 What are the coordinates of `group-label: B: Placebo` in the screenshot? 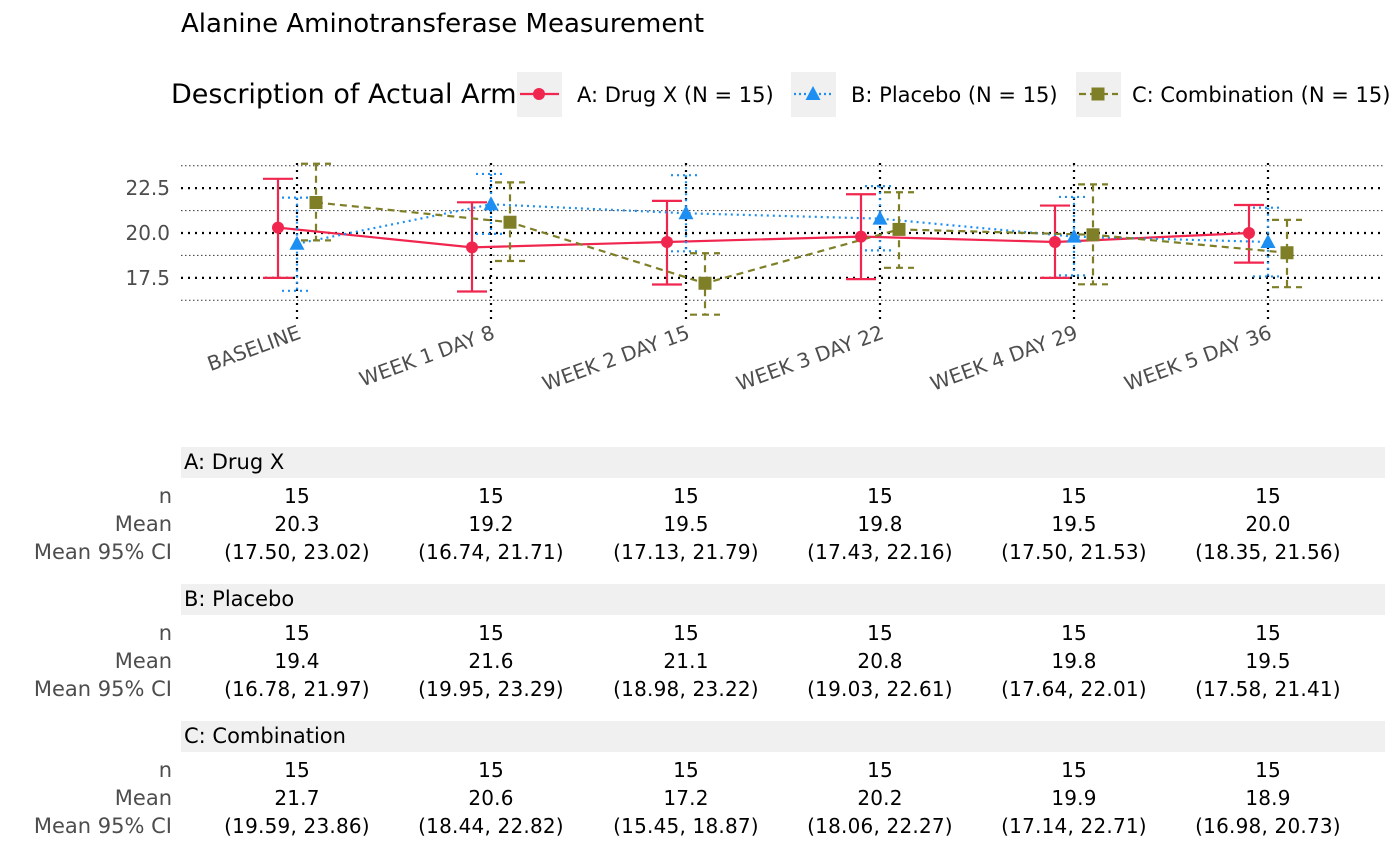 It's located at (239, 599).